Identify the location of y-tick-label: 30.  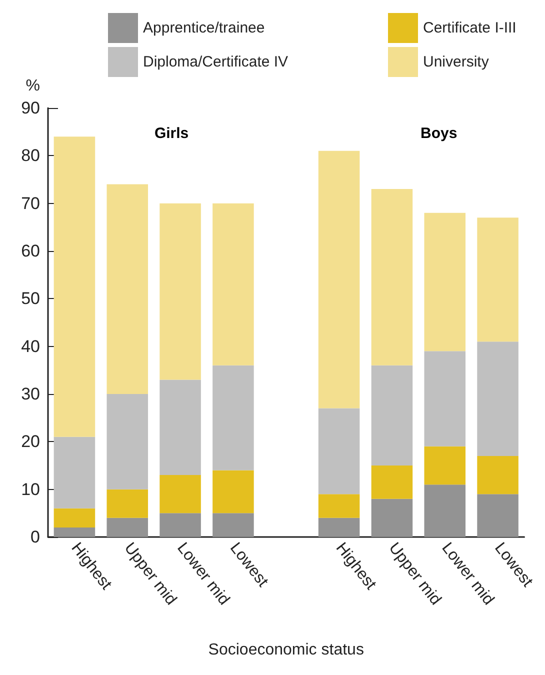
(30, 394).